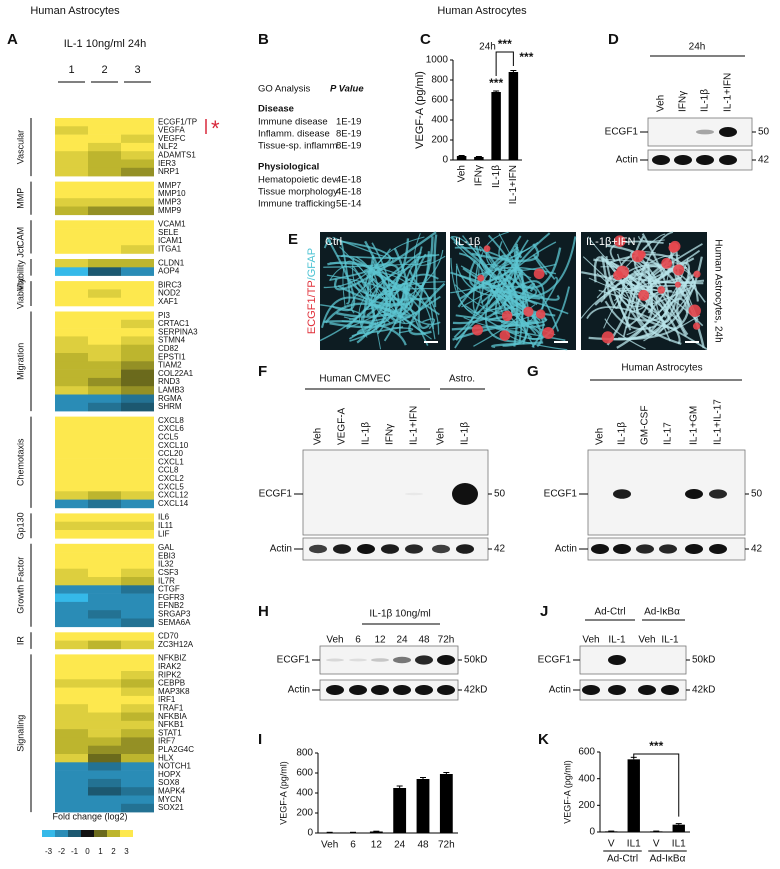 This screenshot has height=869, width=780. I want to click on stain-name: ECGF1/TP, so click(312, 307).